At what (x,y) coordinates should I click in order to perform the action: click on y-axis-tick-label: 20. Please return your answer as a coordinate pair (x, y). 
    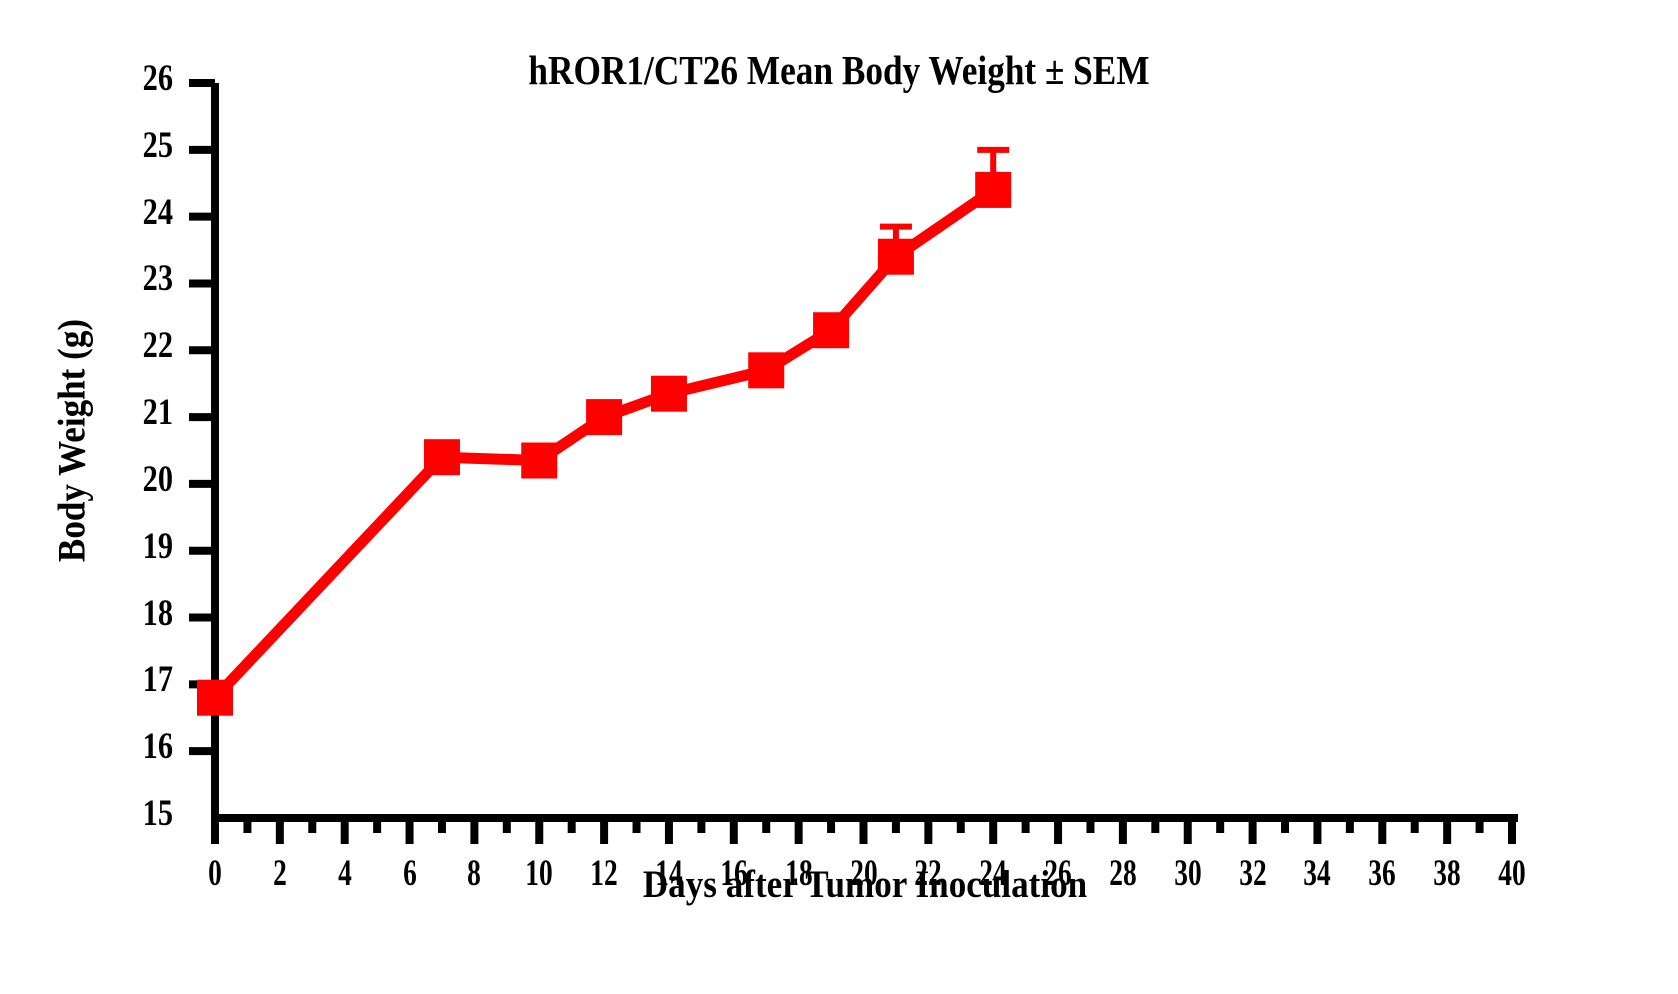
    Looking at the image, I should click on (157, 479).